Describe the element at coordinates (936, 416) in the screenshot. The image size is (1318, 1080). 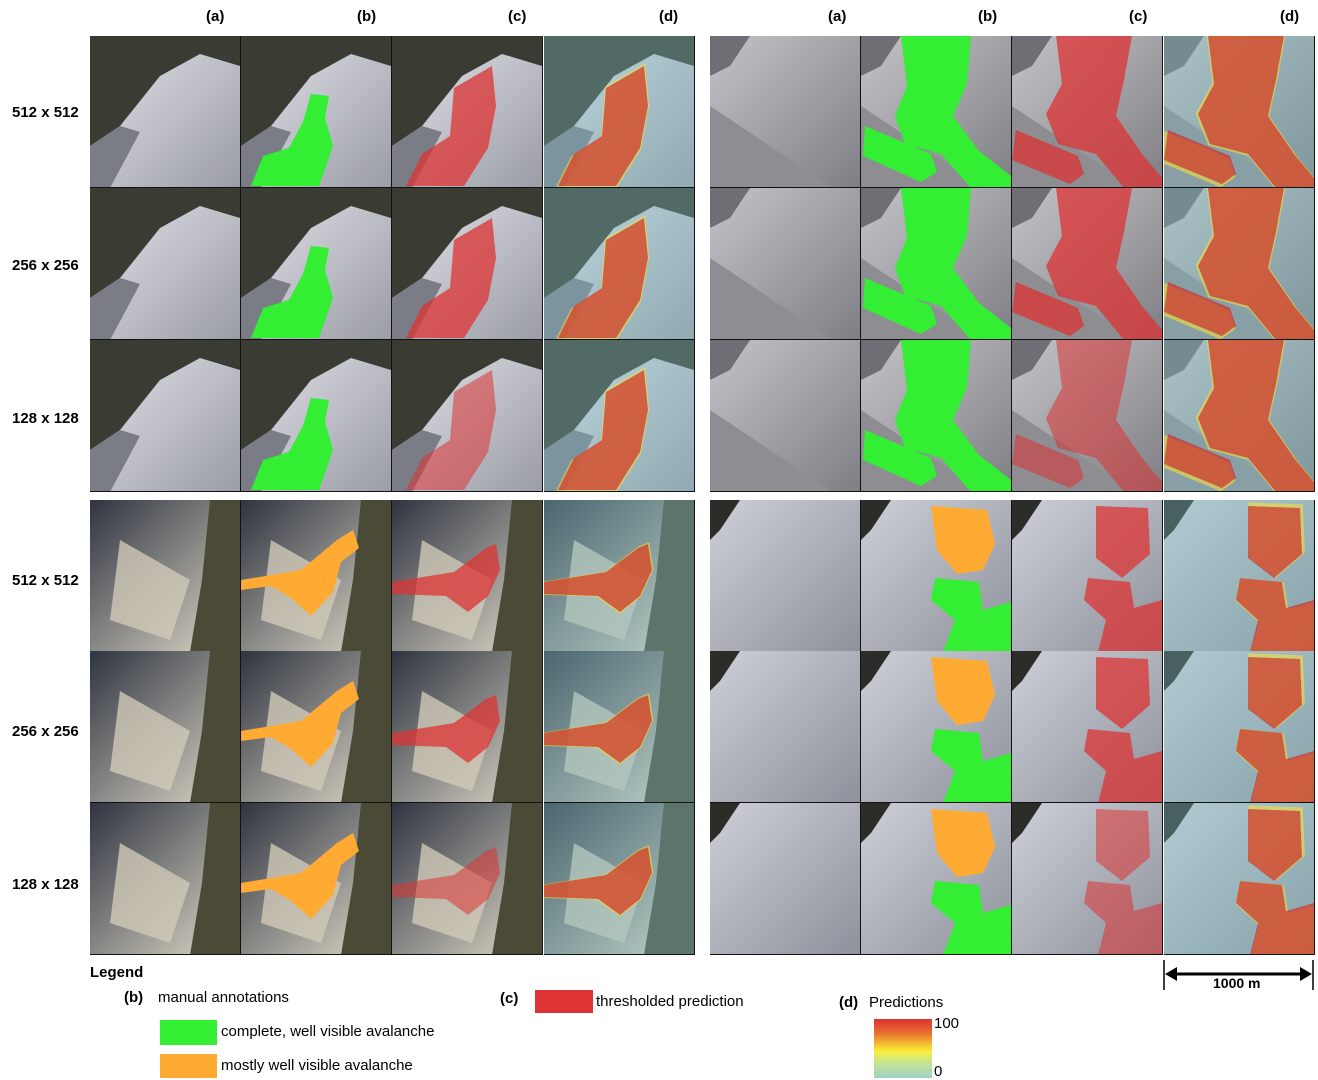
I see `tile-tr-128-b` at that location.